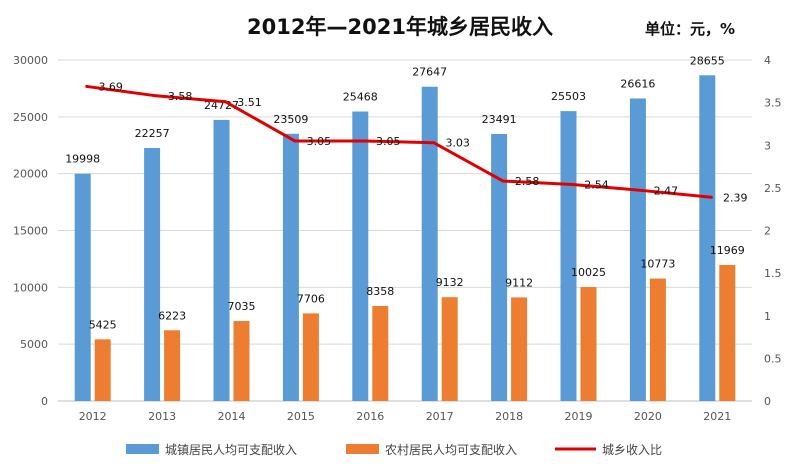 This screenshot has height=469, width=806. What do you see at coordinates (579, 416) in the screenshot?
I see `x-tick-label: 2019` at bounding box center [579, 416].